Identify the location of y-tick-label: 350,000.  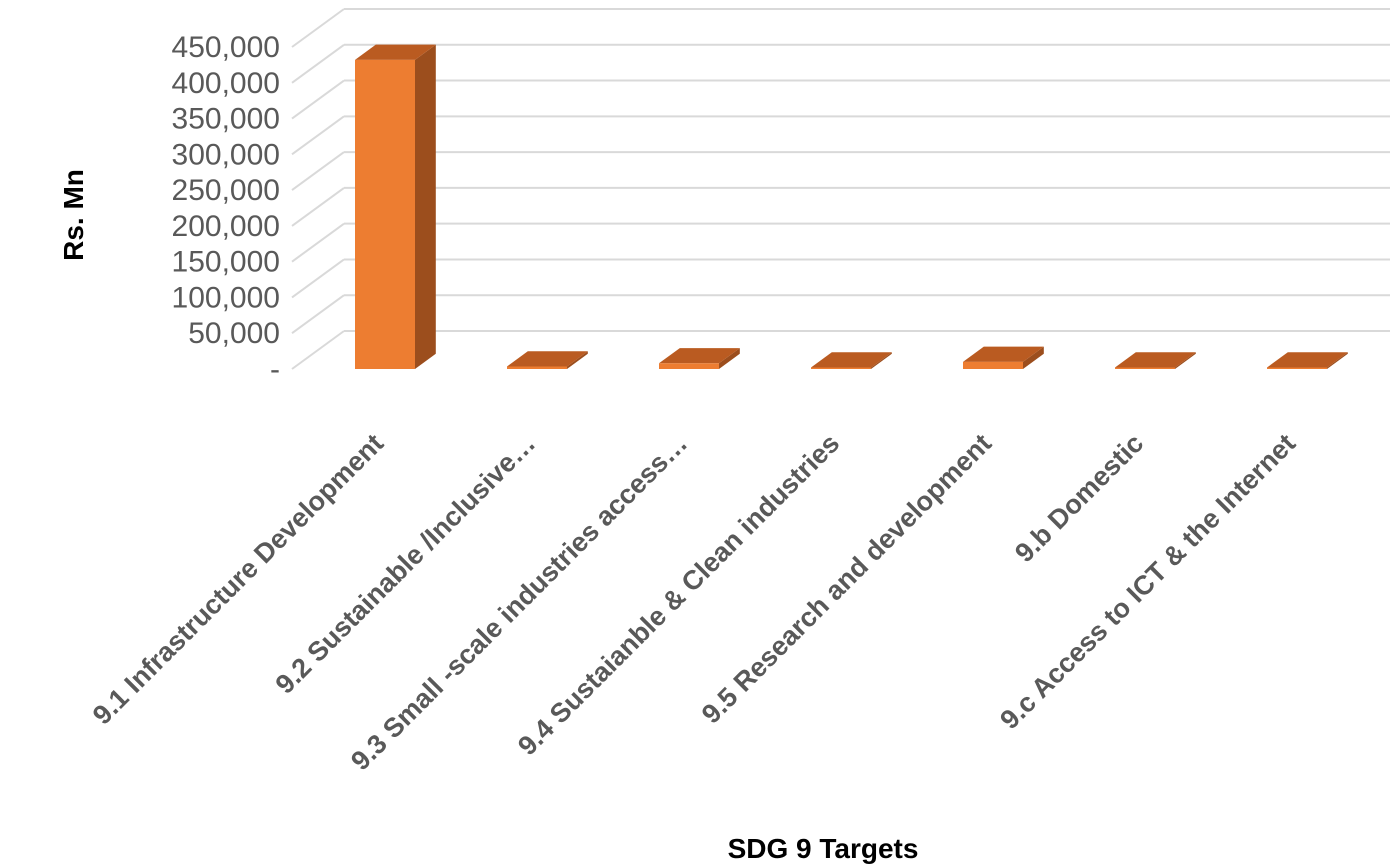
(226, 119).